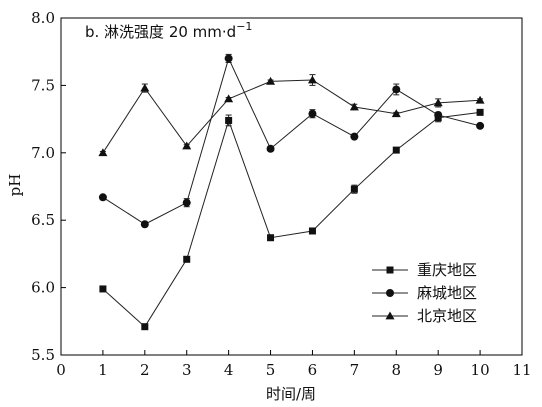 The image size is (542, 407). What do you see at coordinates (43, 220) in the screenshot?
I see `y-tick-label: 6.5` at bounding box center [43, 220].